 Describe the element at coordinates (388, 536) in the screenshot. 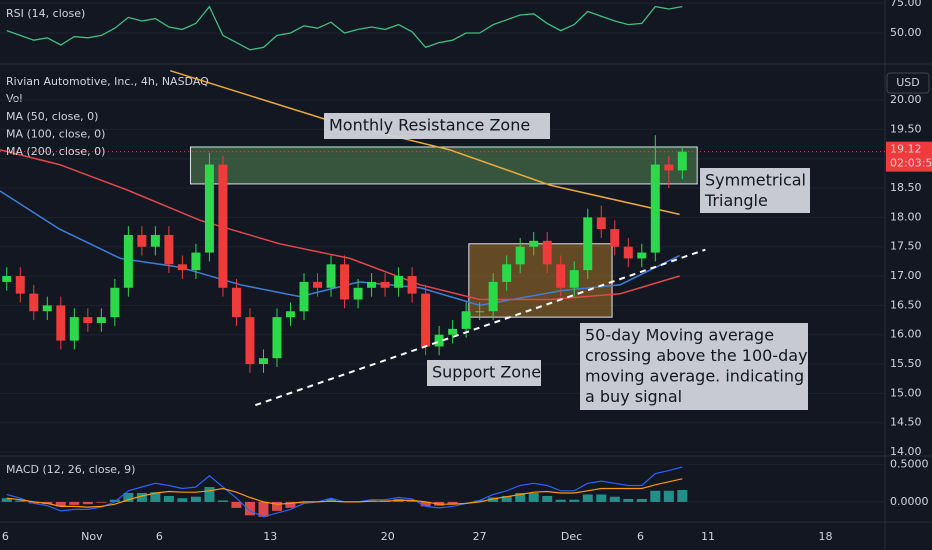

I see `x-tick-label: 20` at that location.